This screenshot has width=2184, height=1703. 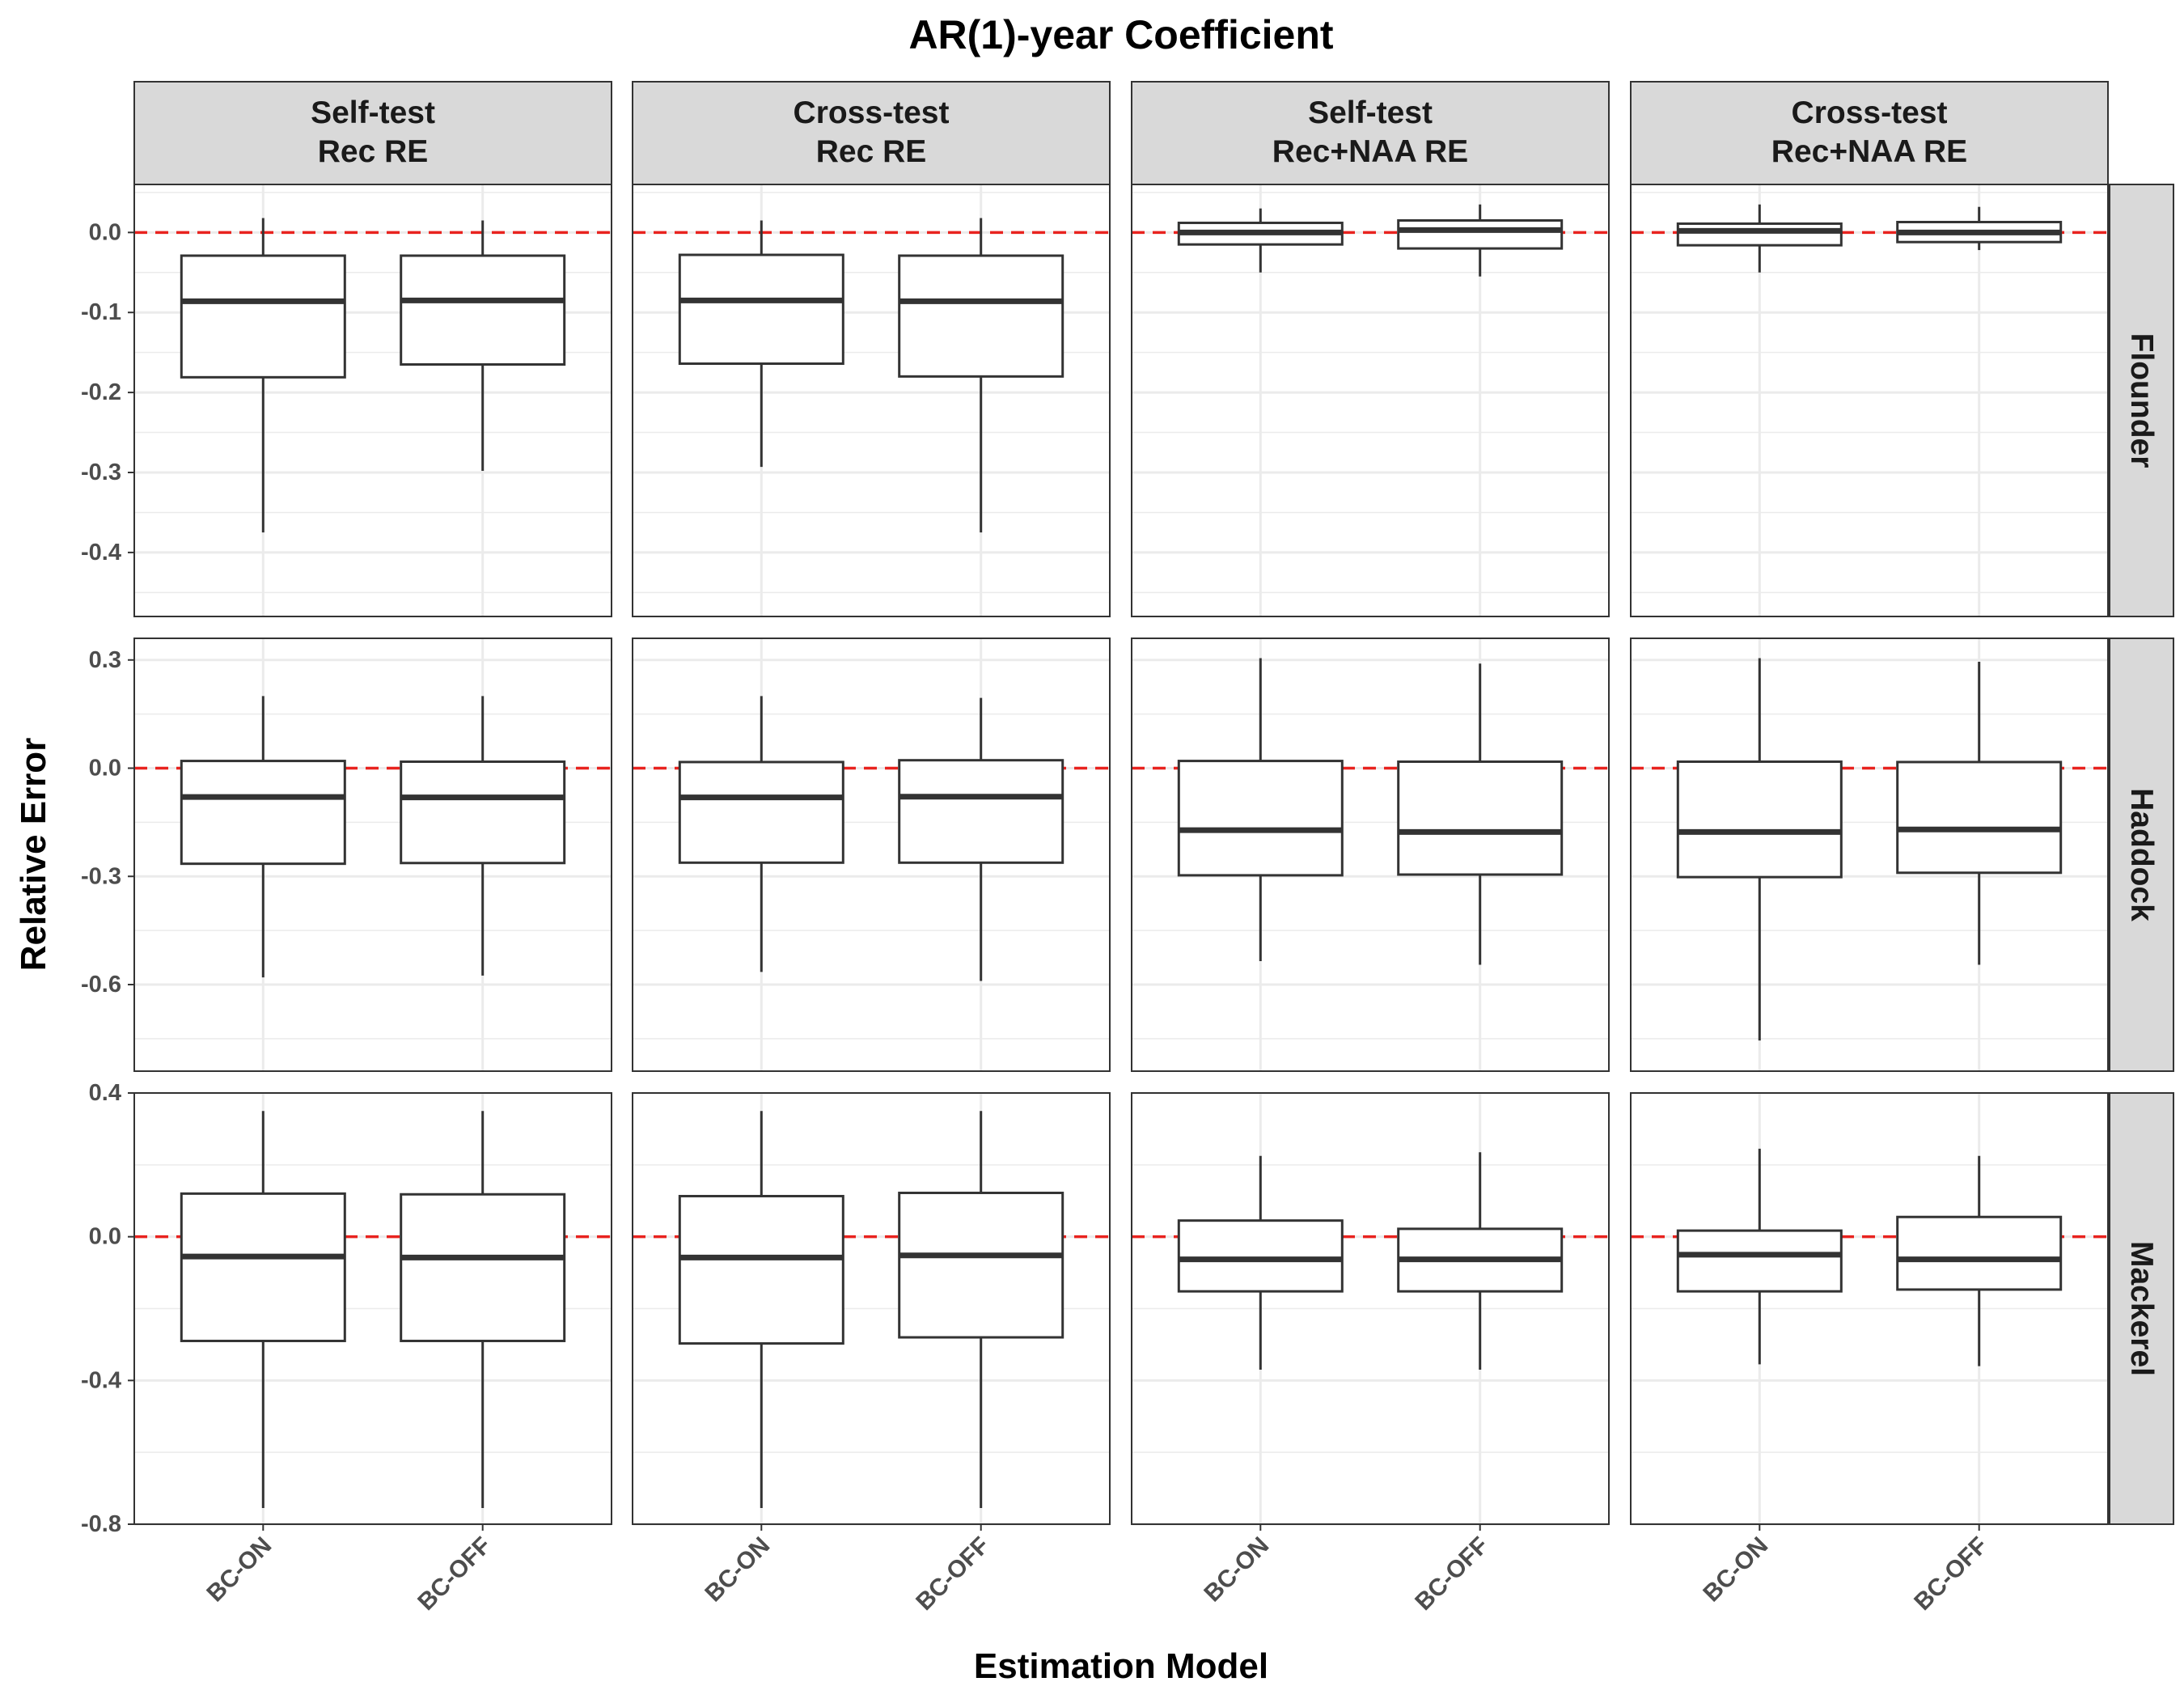 I want to click on x-axis-title: Estimation Model, so click(x=1121, y=1666).